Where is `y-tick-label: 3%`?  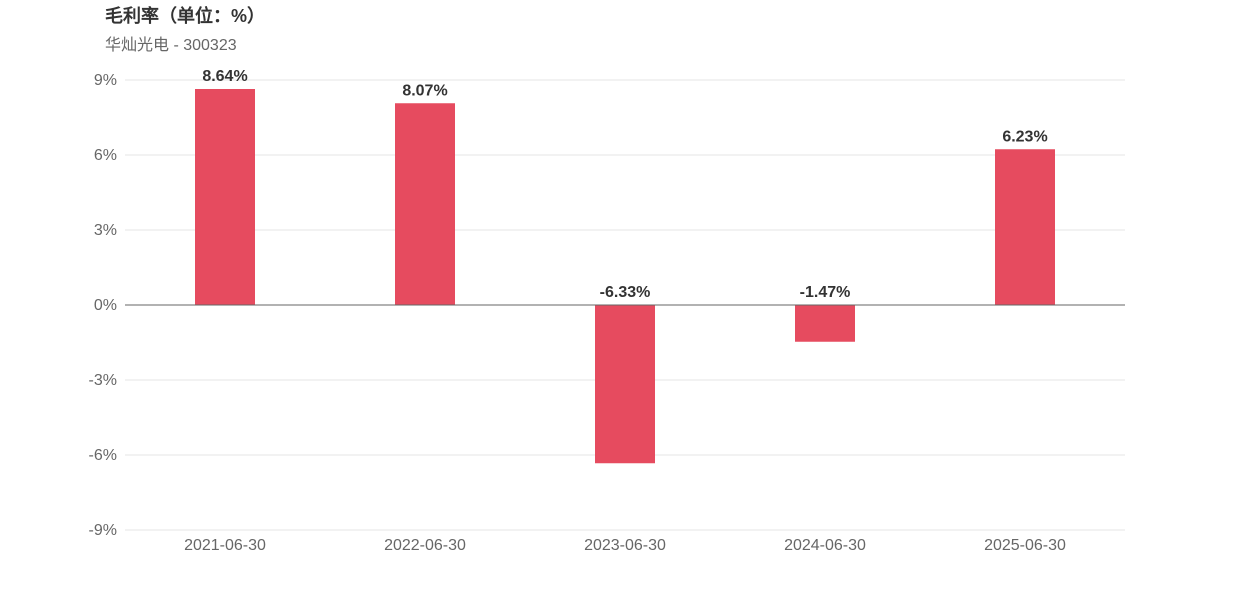 y-tick-label: 3% is located at coordinates (105, 230).